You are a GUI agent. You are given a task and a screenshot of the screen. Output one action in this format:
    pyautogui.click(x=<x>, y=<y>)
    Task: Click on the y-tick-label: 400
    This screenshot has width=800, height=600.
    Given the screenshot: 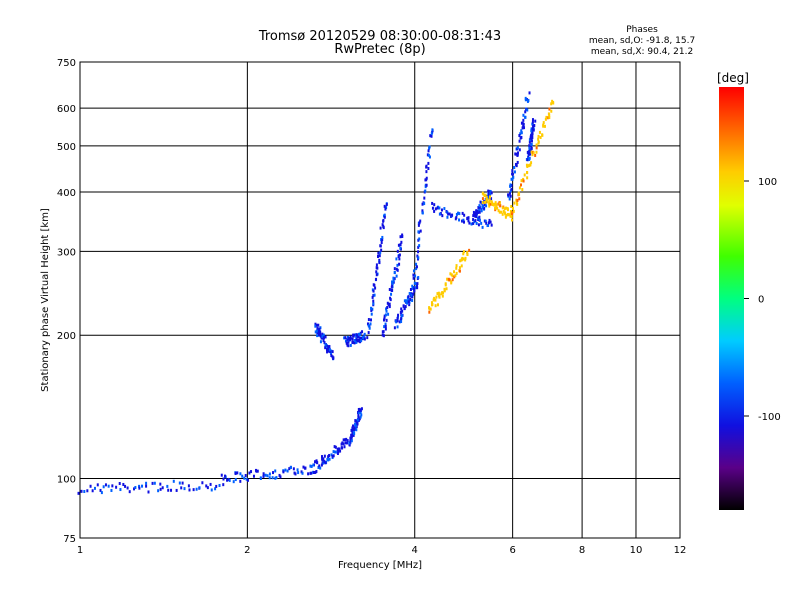 What is the action you would take?
    pyautogui.click(x=66, y=193)
    